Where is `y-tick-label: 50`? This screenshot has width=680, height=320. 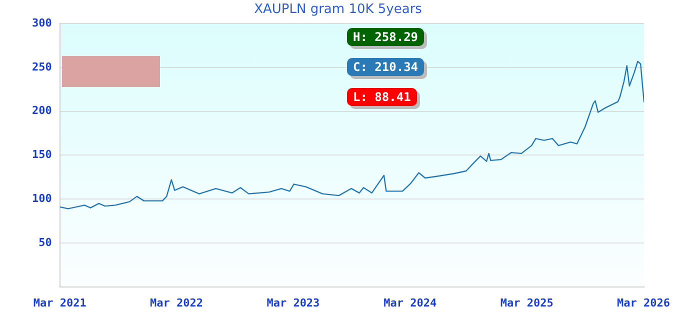 y-tick-label: 50 is located at coordinates (45, 242).